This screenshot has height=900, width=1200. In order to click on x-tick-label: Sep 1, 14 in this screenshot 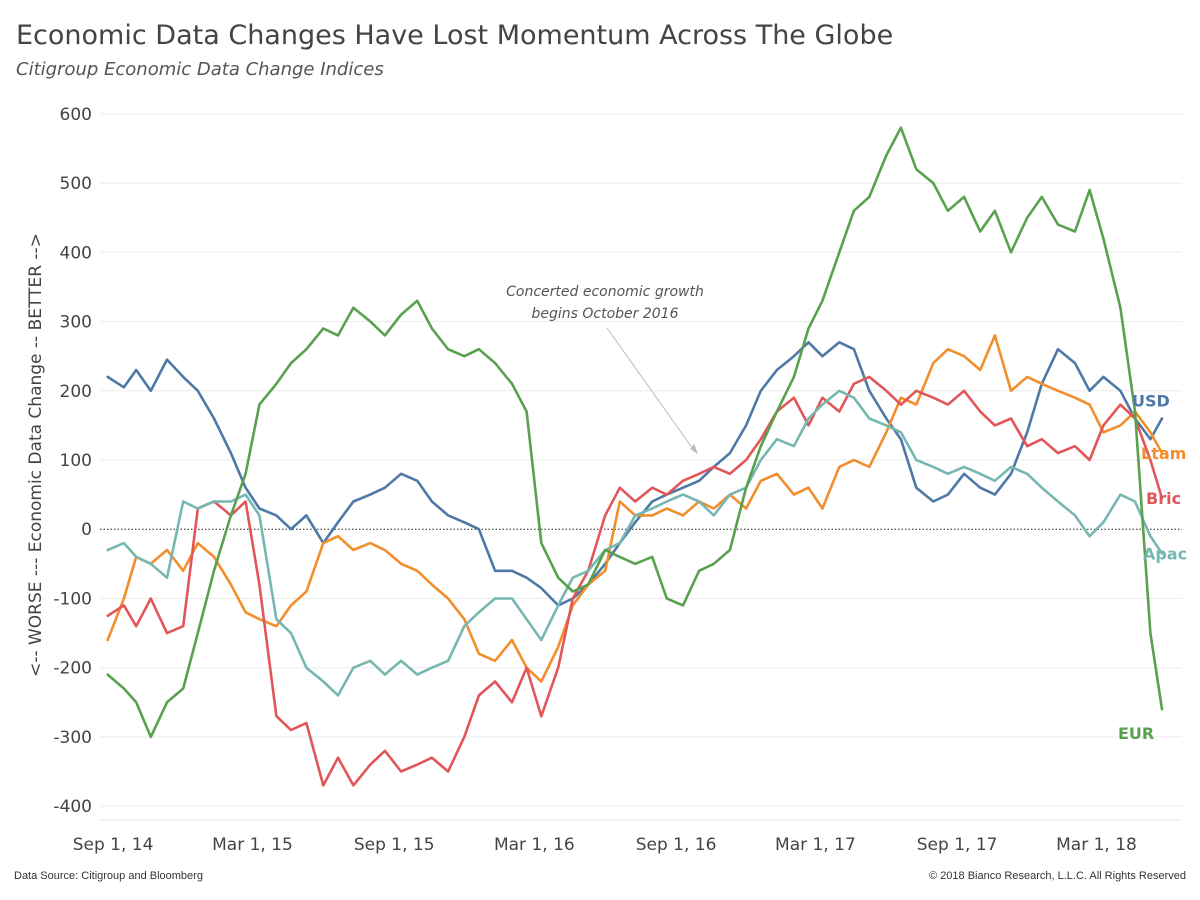, I will do `click(113, 845)`.